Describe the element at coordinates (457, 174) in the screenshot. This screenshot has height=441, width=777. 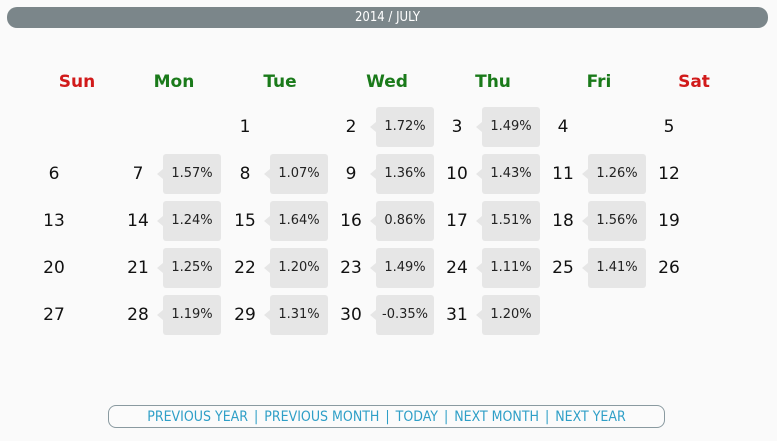
I see `day-number: 10` at that location.